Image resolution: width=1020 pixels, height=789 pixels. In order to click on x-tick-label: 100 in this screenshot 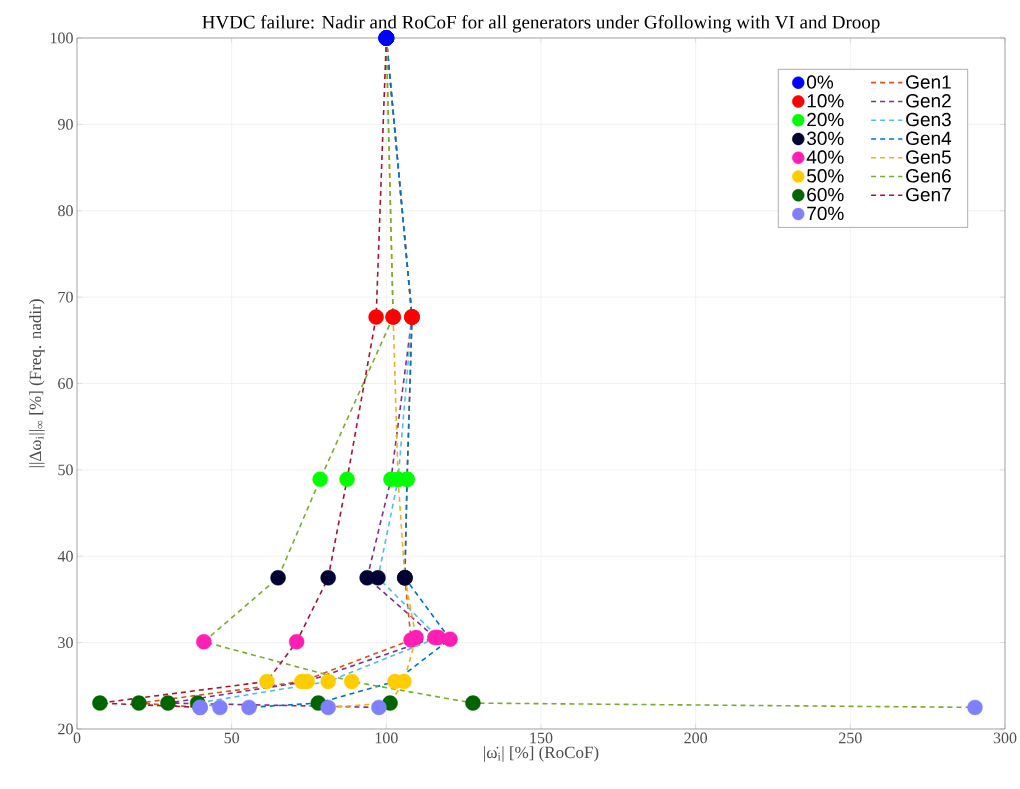, I will do `click(386, 738)`.